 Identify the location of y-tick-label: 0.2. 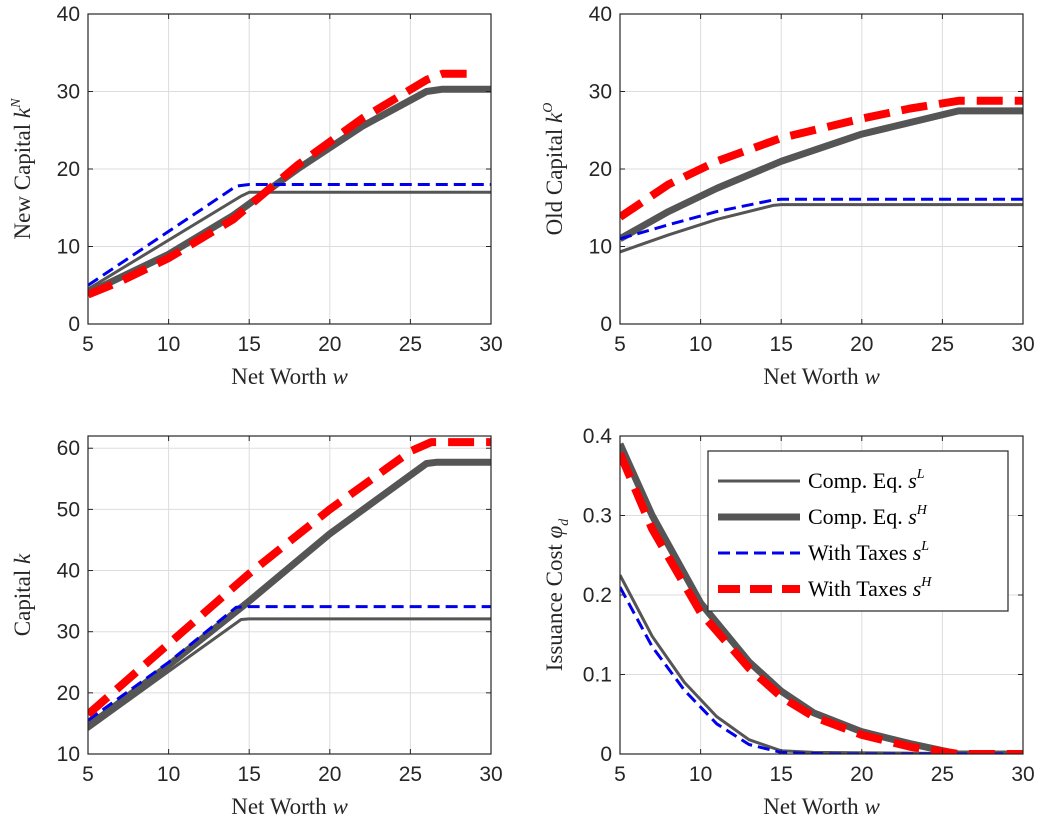
(597, 595).